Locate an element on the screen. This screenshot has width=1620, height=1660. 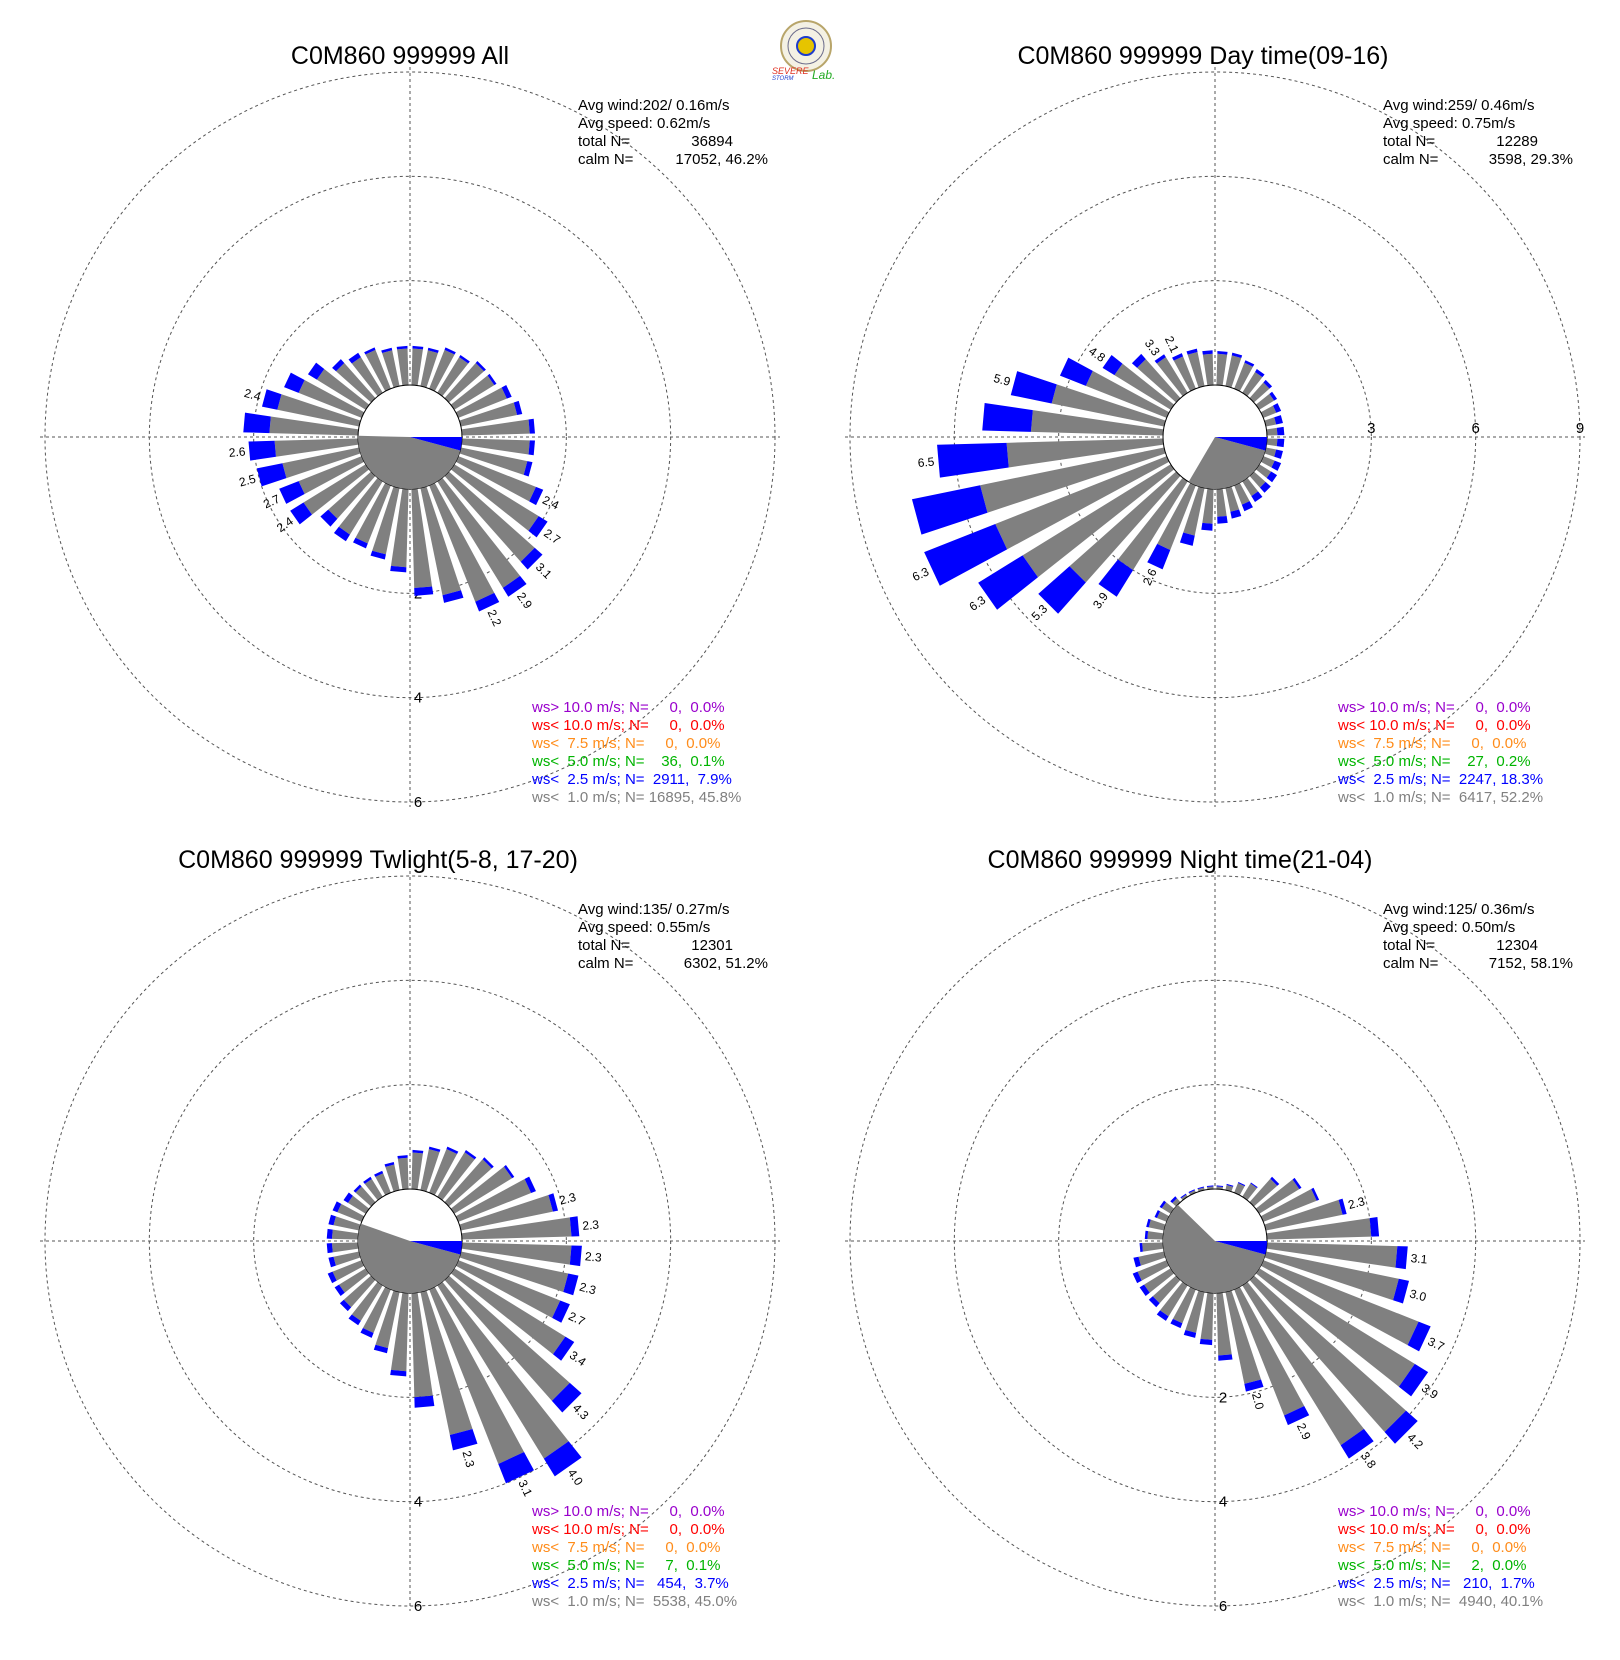
calm-slice is located at coordinates (1227, 463).